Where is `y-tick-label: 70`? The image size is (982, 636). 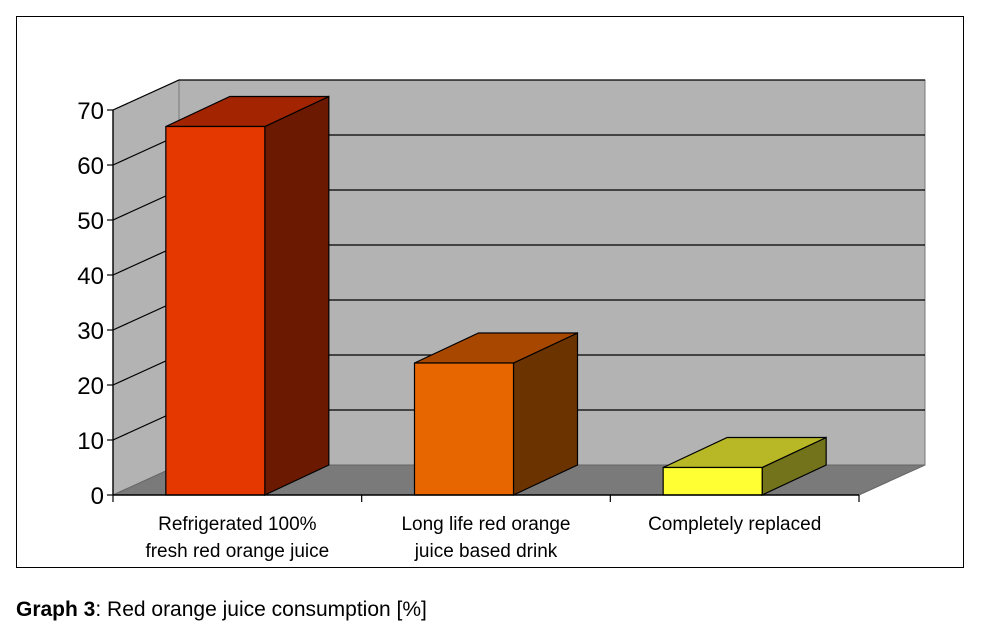
y-tick-label: 70 is located at coordinates (90, 111).